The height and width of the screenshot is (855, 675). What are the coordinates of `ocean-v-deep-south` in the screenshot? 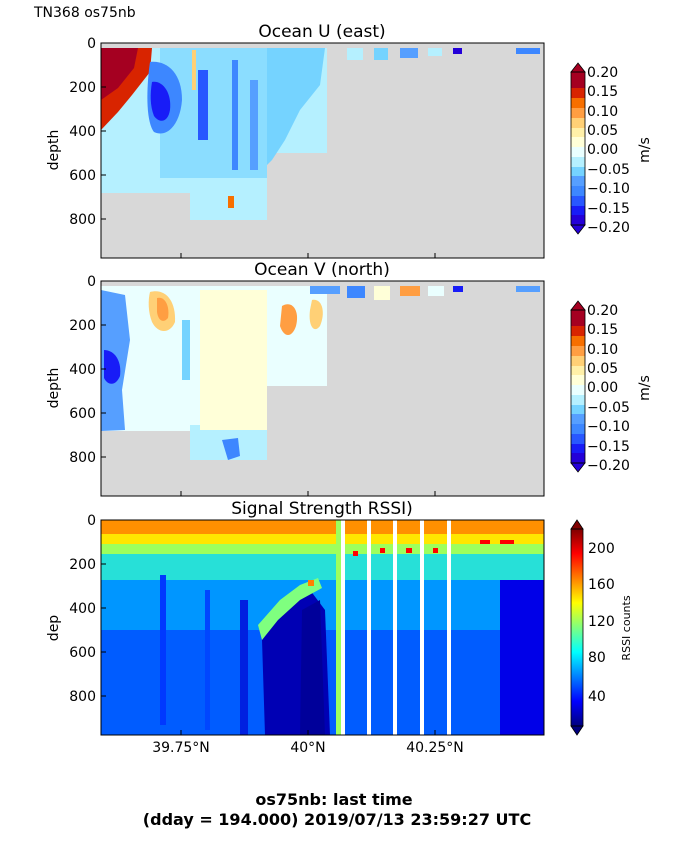 It's located at (231, 449).